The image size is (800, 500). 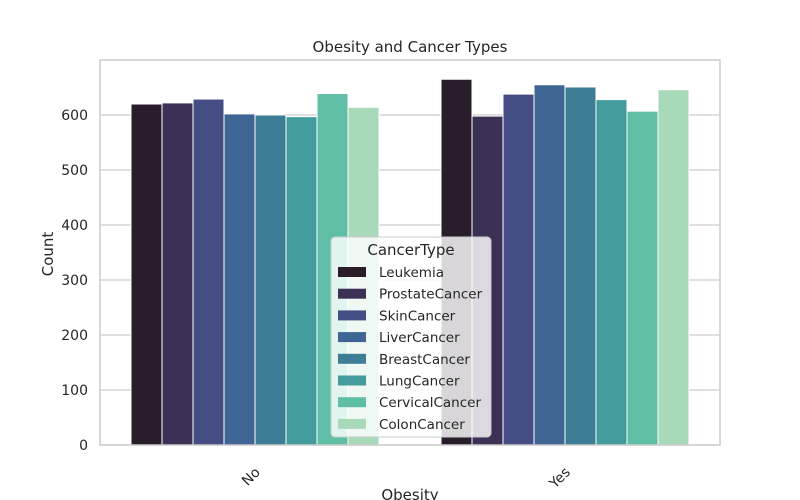 I want to click on bar-BreastCancer-Yes, so click(x=580, y=266).